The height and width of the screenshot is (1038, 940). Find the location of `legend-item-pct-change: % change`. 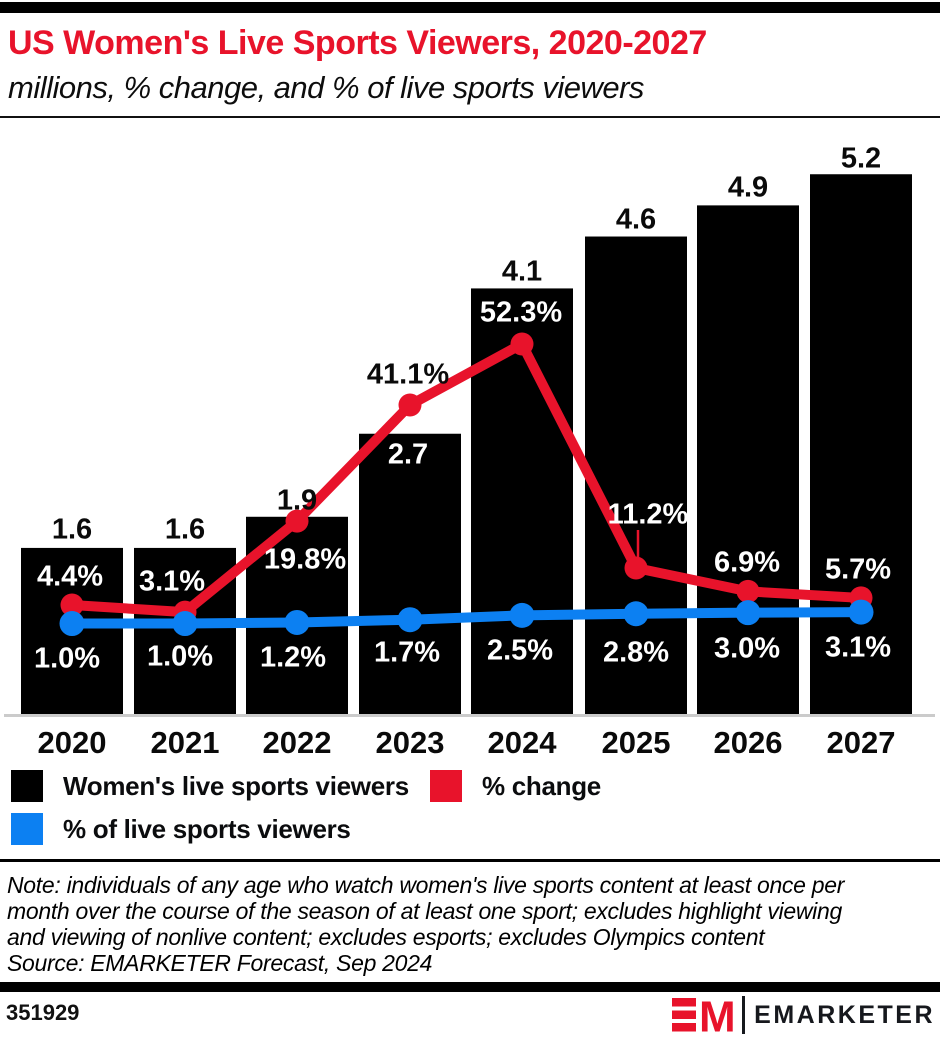

legend-item-pct-change: % change is located at coordinates (515, 786).